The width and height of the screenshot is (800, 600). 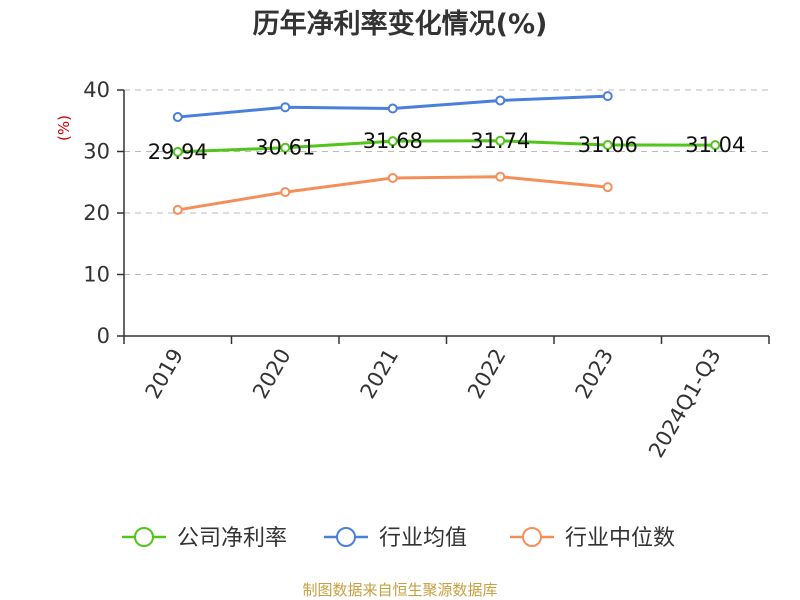 I want to click on legend-label-company: 公司净利率, so click(x=232, y=538).